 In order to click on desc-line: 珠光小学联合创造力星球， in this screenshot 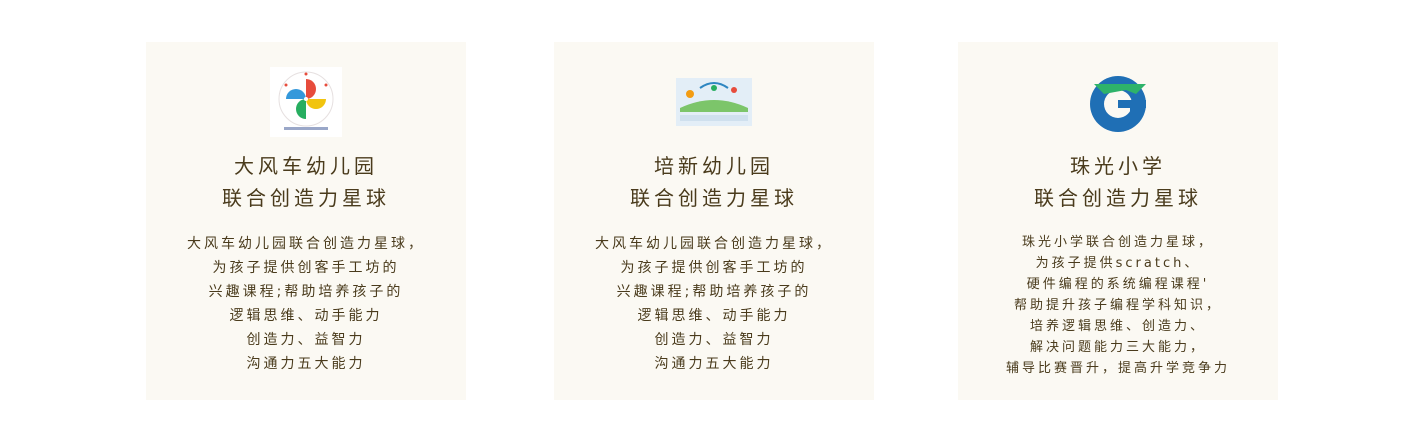, I will do `click(1117, 242)`.